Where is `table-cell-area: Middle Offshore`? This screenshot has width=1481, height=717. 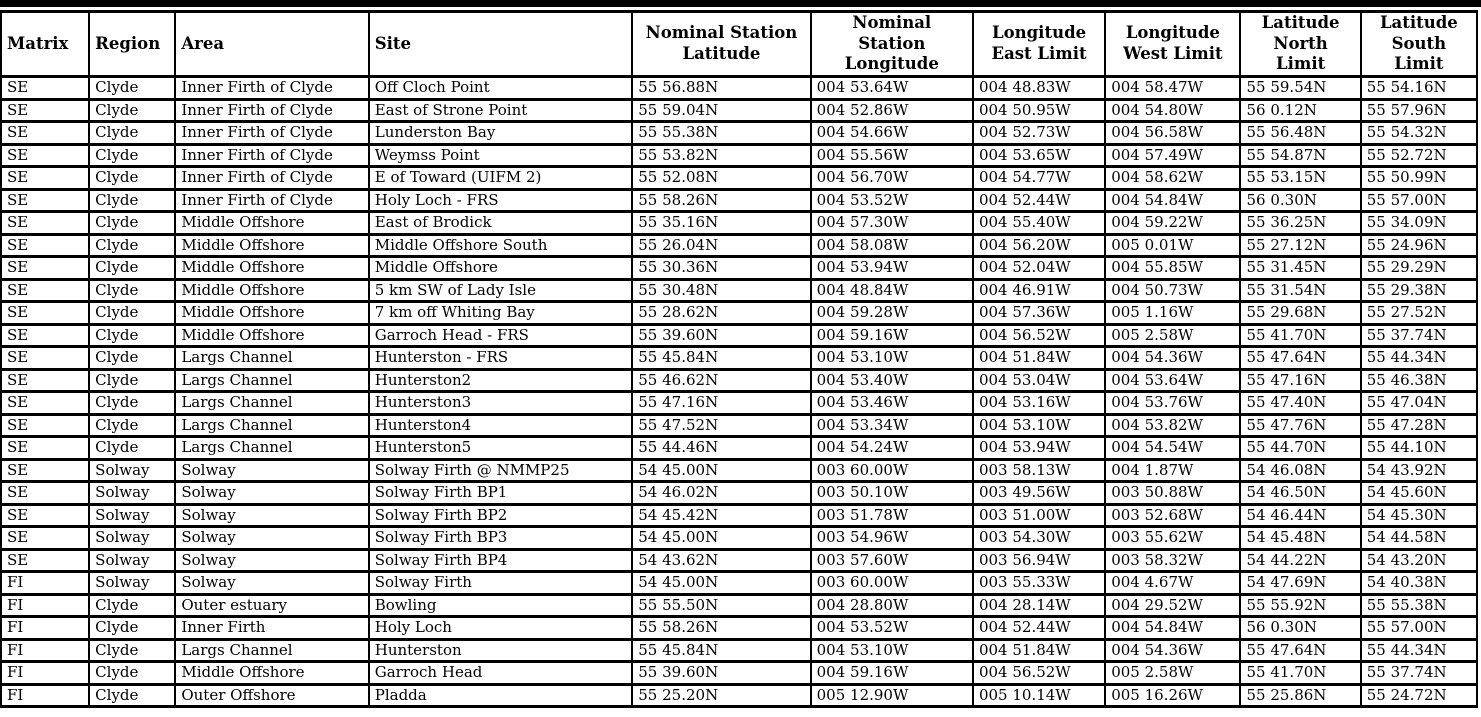 table-cell-area: Middle Offshore is located at coordinates (272, 313).